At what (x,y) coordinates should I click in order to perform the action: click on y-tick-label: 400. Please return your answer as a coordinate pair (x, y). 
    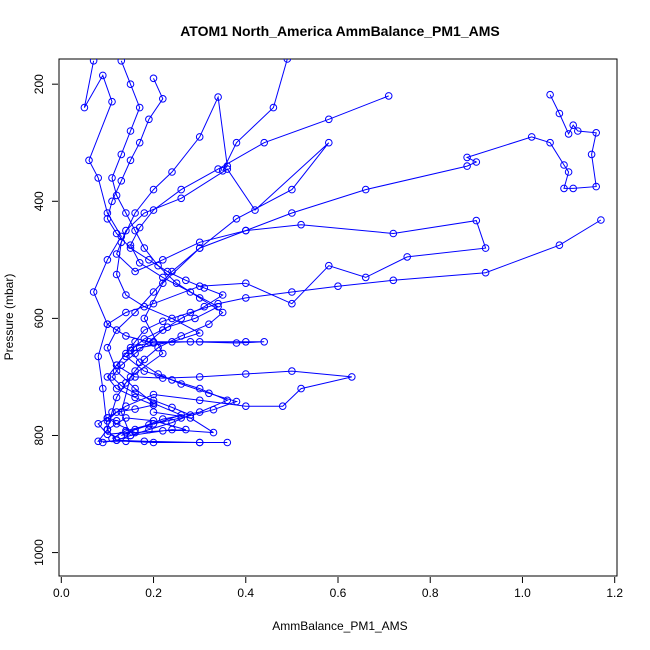
    Looking at the image, I should click on (39, 201).